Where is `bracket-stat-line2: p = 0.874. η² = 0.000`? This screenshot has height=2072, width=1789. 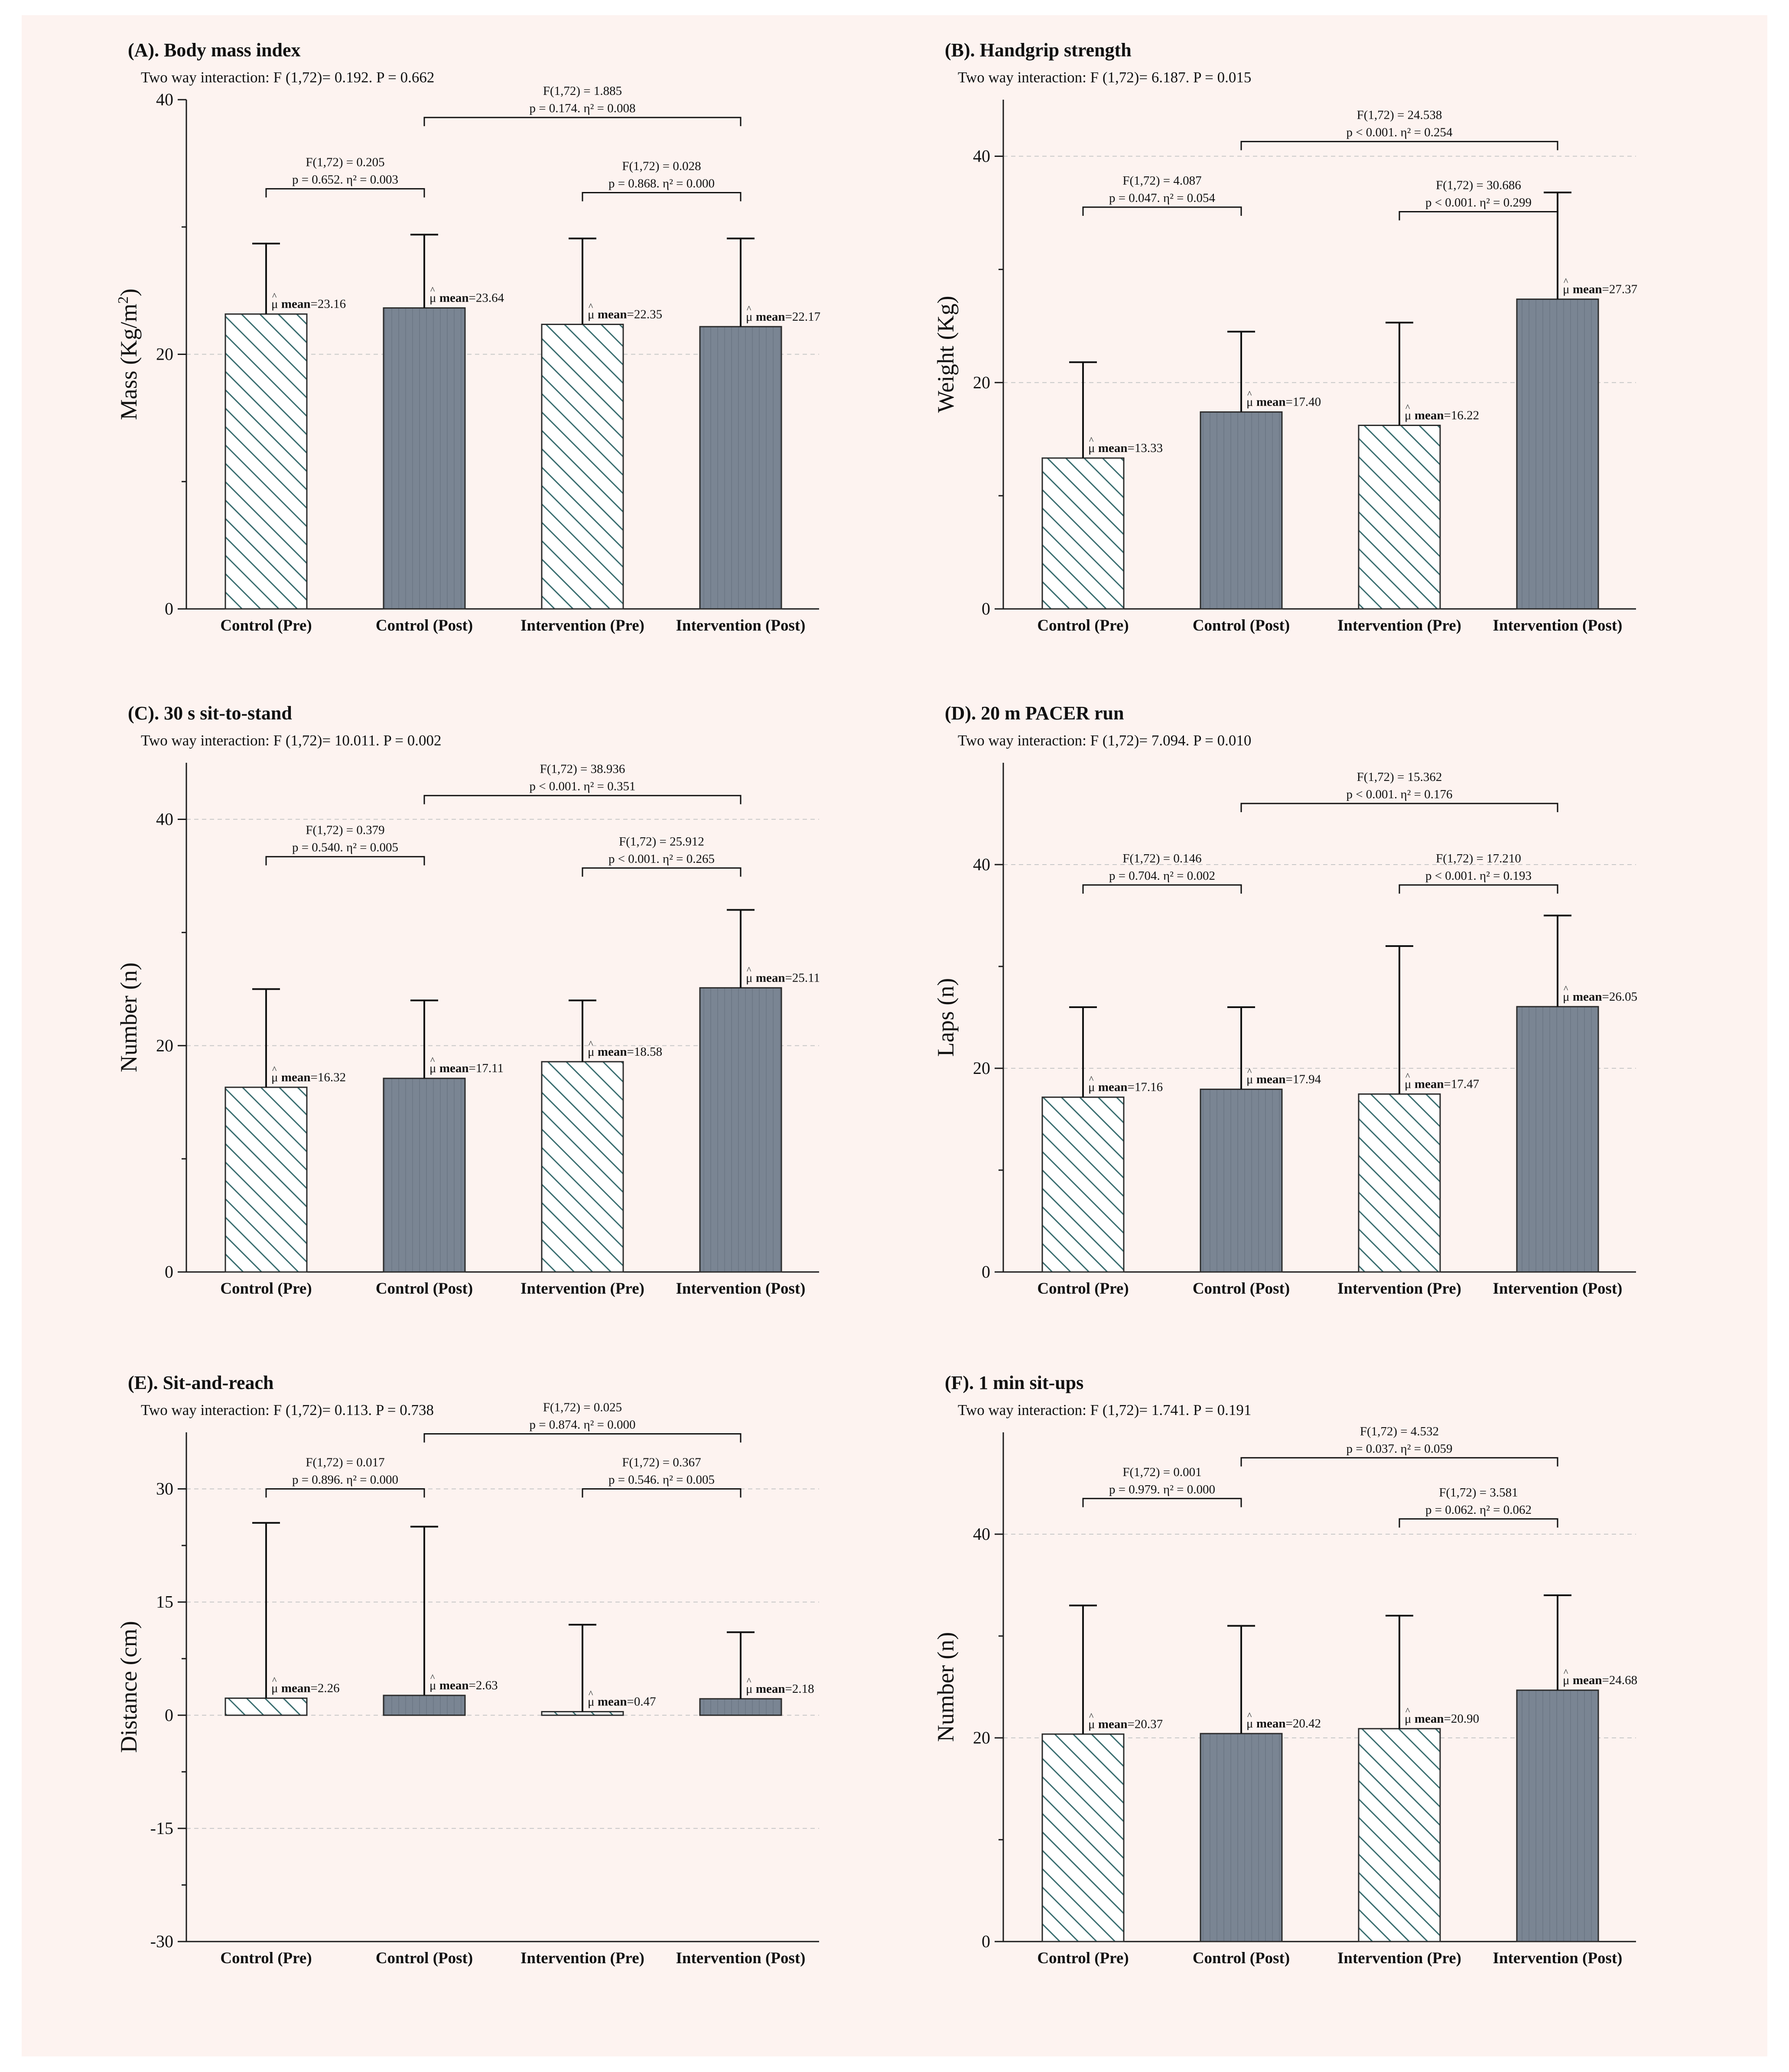
bracket-stat-line2: p = 0.874. η² = 0.000 is located at coordinates (582, 1424).